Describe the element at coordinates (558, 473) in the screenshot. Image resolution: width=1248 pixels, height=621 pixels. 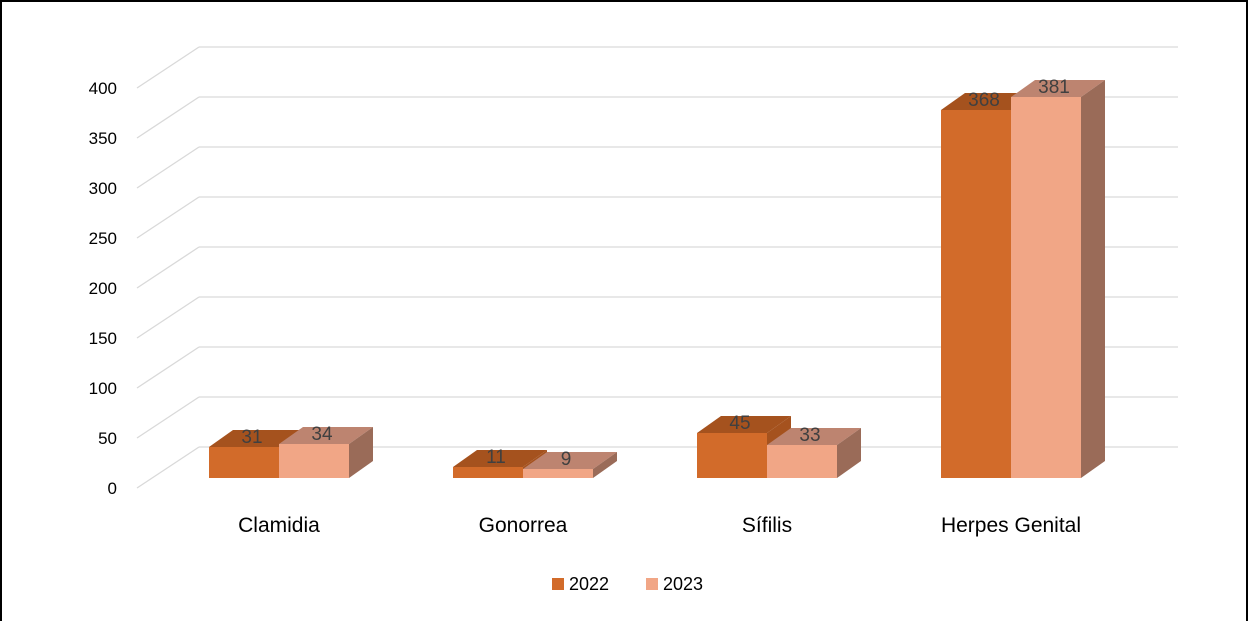
I see `bar-2023-gonorrea` at that location.